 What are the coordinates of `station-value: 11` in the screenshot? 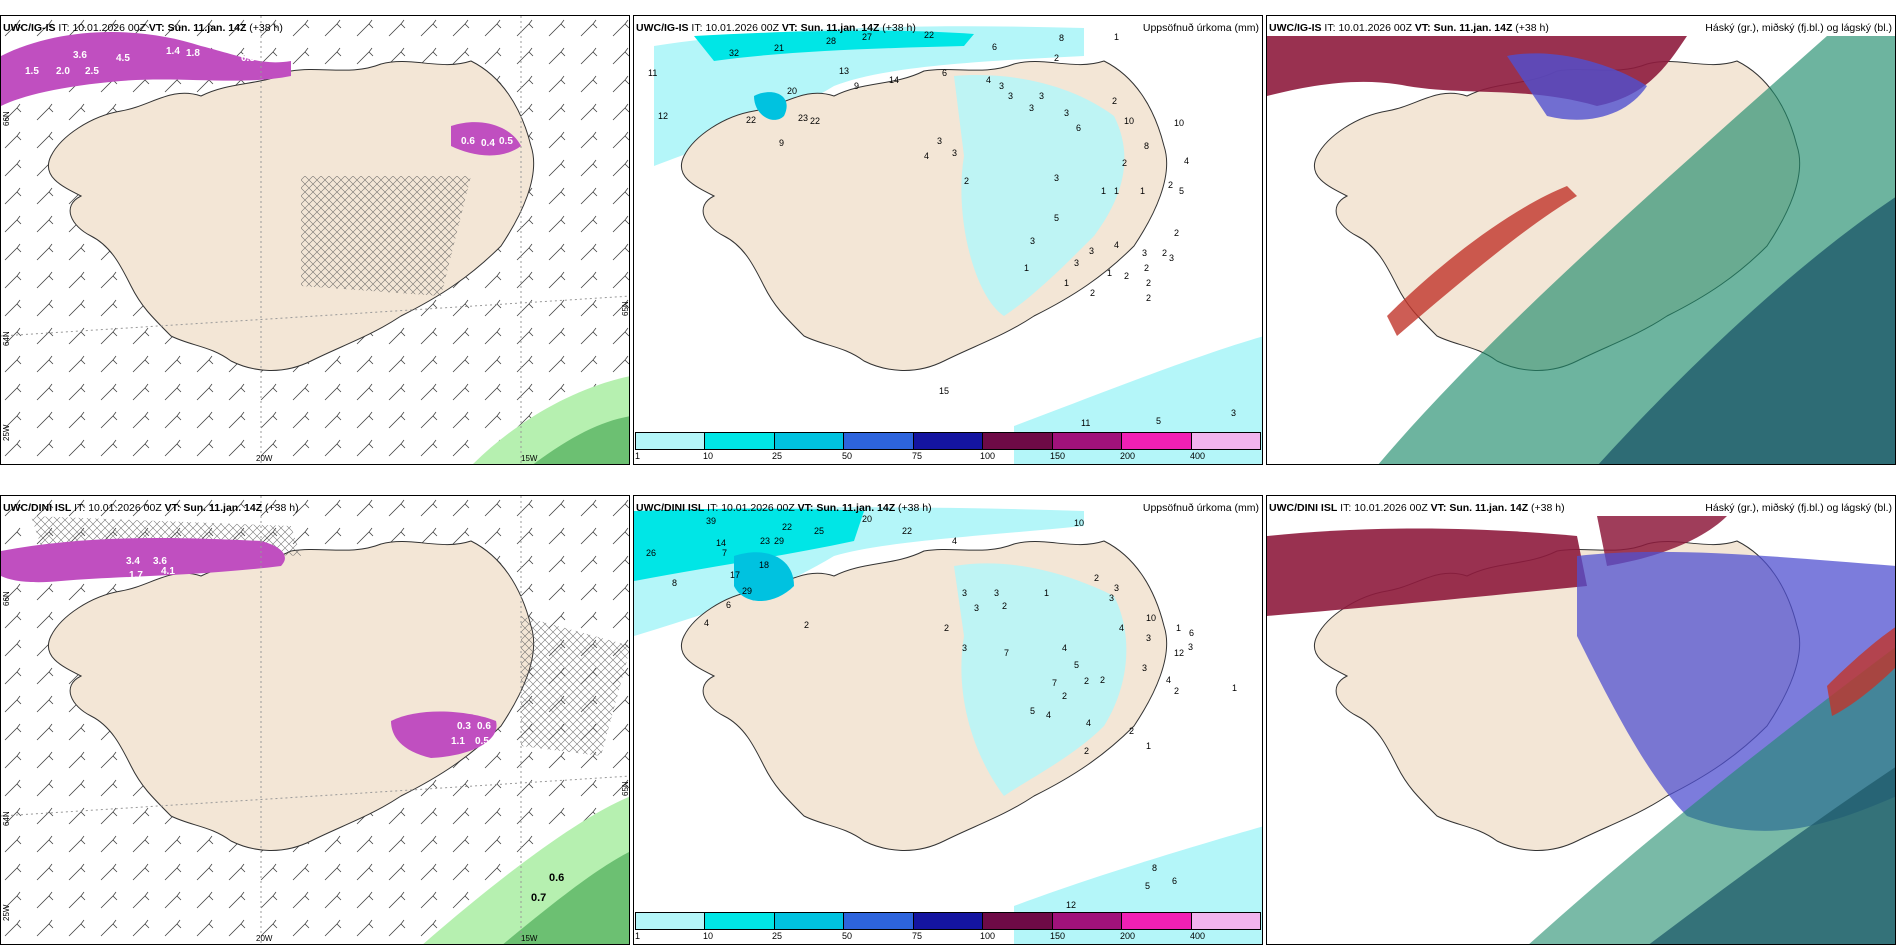 It's located at (1085, 423).